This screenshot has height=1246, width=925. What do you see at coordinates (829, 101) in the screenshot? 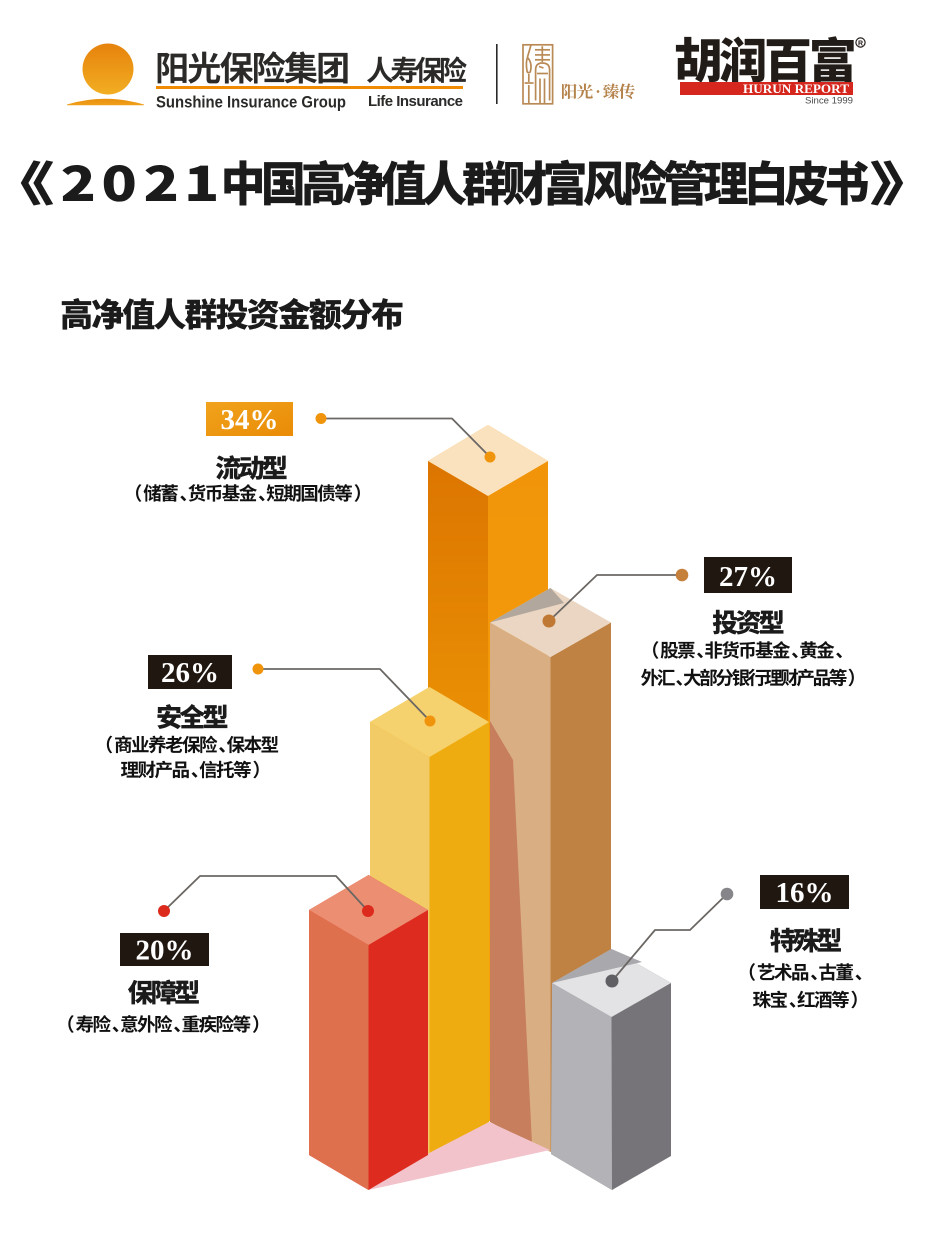
I see `svg-text: Since 1999` at bounding box center [829, 101].